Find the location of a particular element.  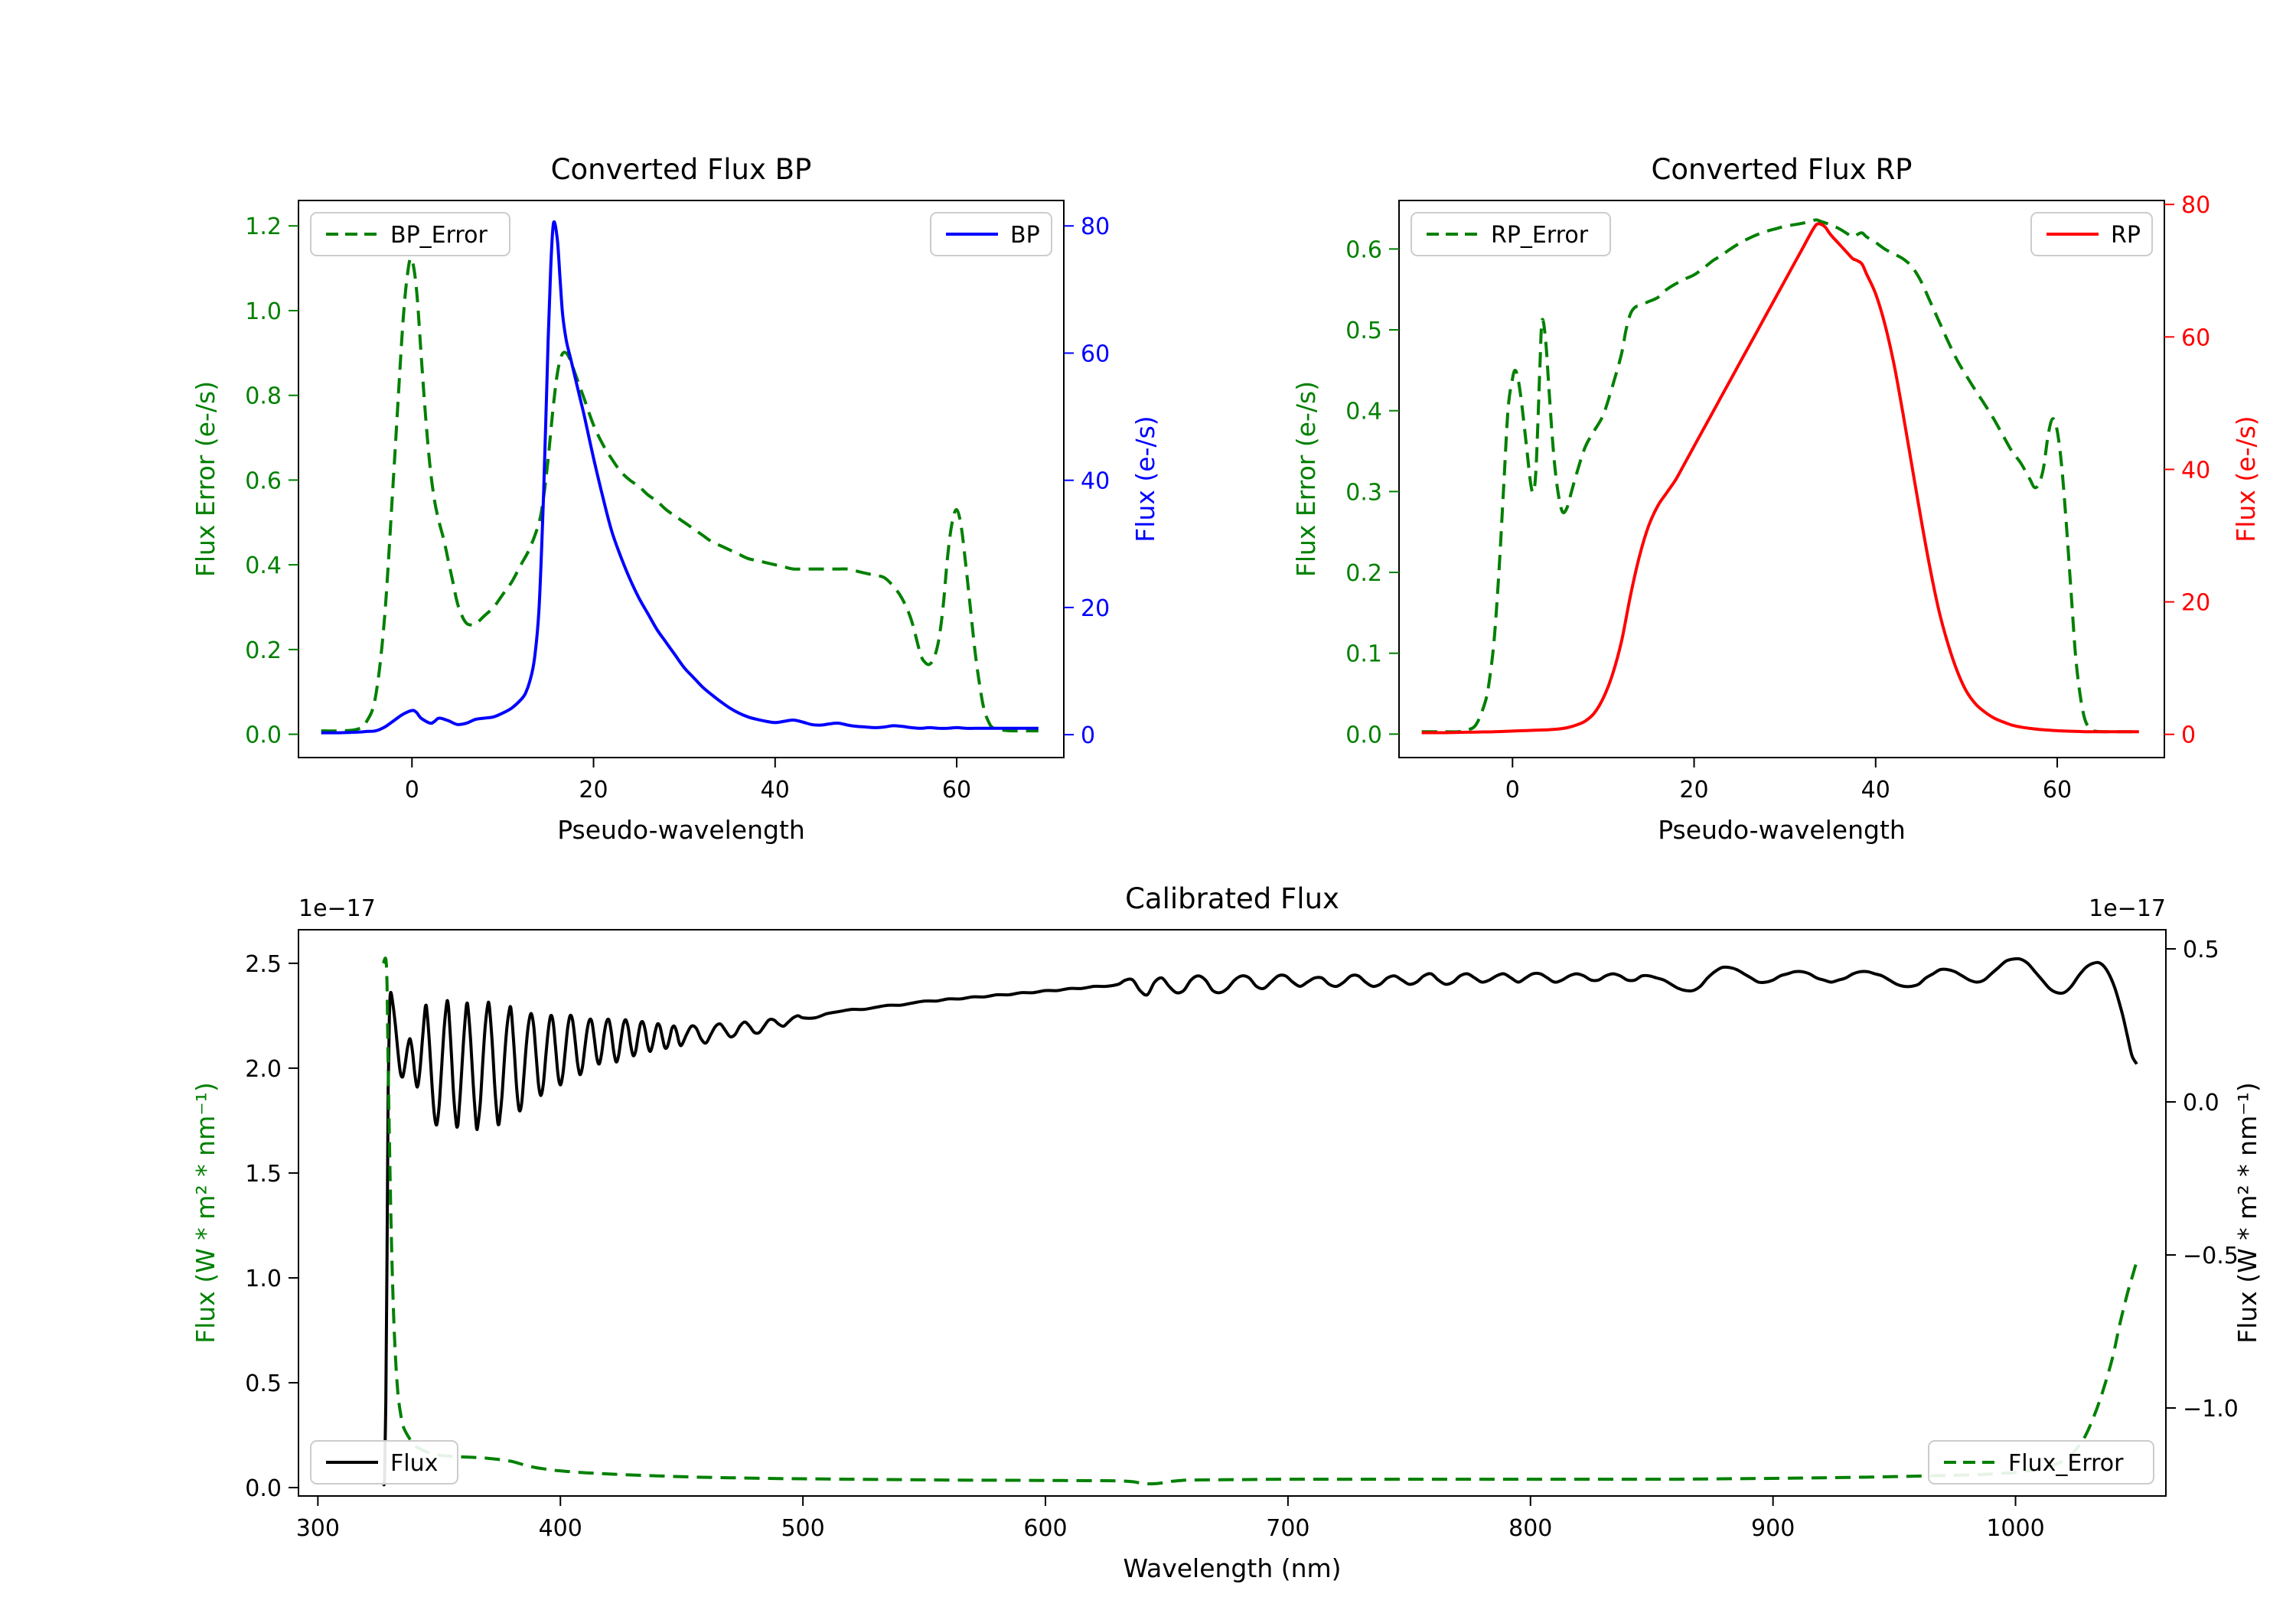

bp-axes-frame is located at coordinates (681, 479).